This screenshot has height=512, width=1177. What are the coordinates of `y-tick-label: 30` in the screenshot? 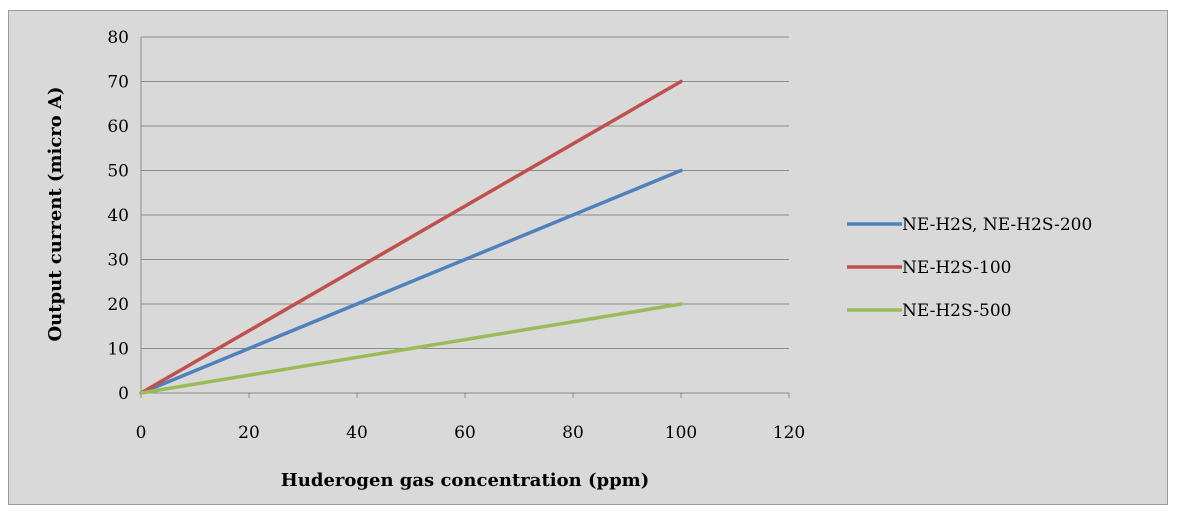 It's located at (118, 261).